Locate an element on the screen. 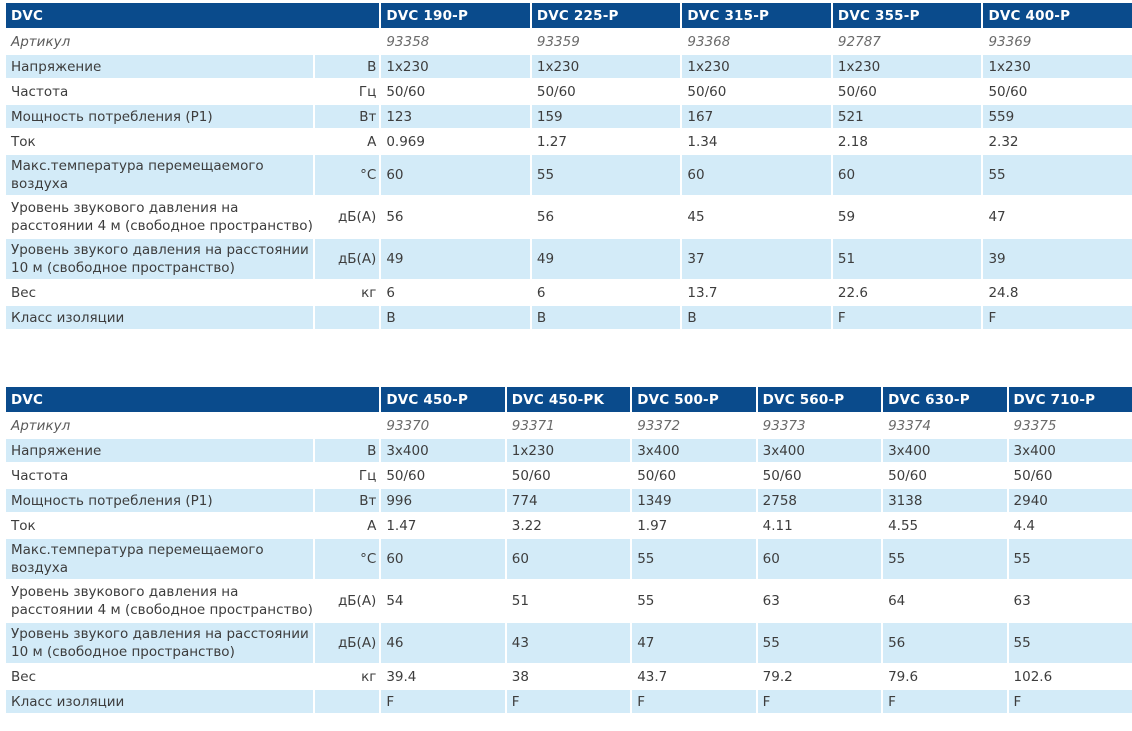  cell-value: 38 is located at coordinates (568, 676).